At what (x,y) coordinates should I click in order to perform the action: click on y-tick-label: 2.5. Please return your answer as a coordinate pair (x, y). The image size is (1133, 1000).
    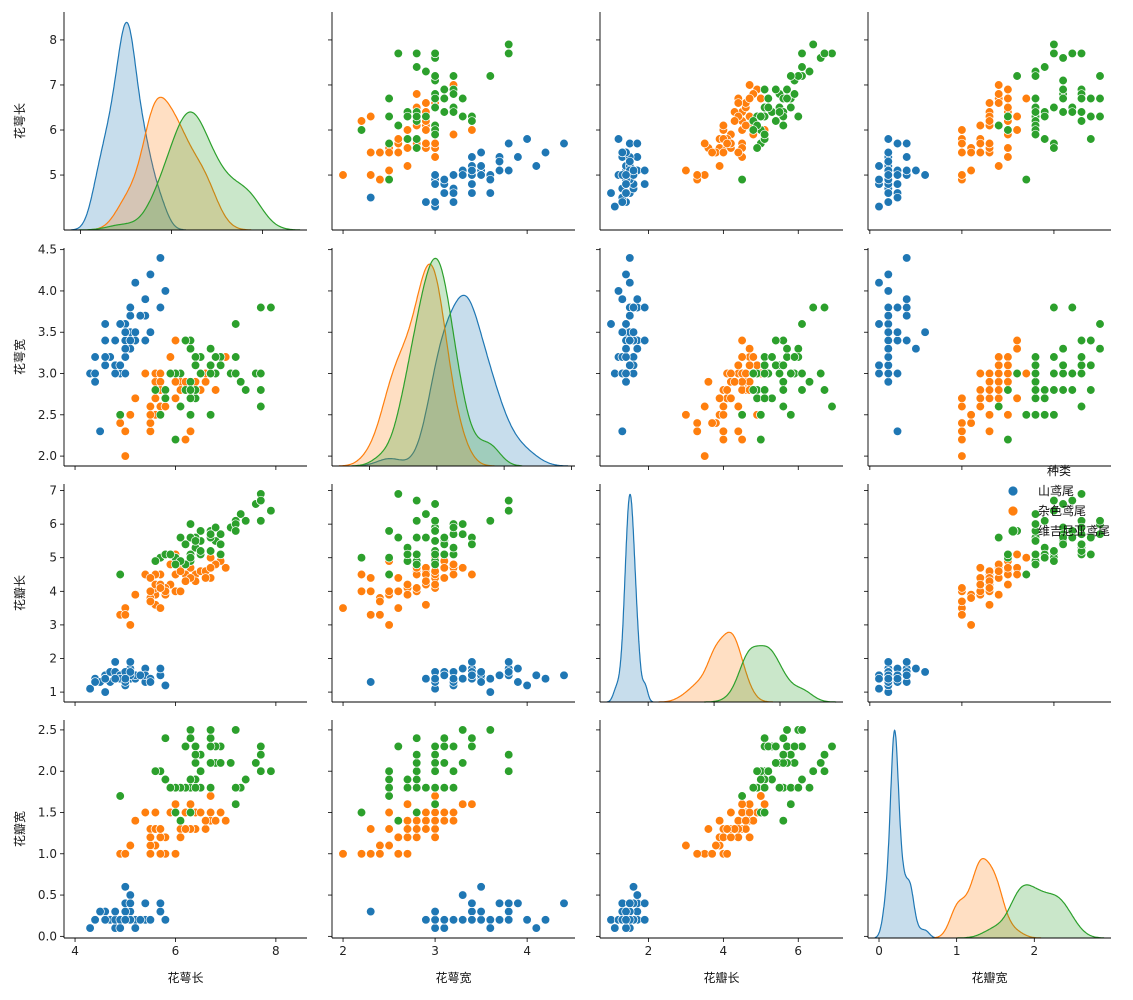
    Looking at the image, I should click on (47, 415).